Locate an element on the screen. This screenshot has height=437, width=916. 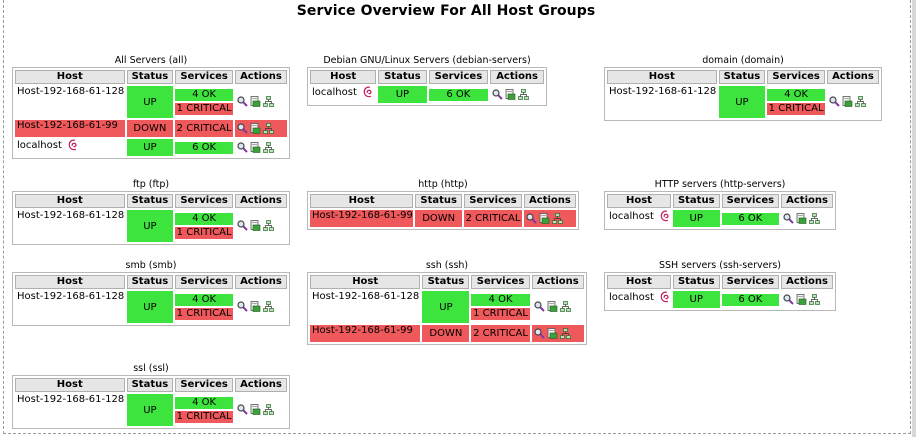
host-cell: Host-192-168-61-99 is located at coordinates (362, 218).